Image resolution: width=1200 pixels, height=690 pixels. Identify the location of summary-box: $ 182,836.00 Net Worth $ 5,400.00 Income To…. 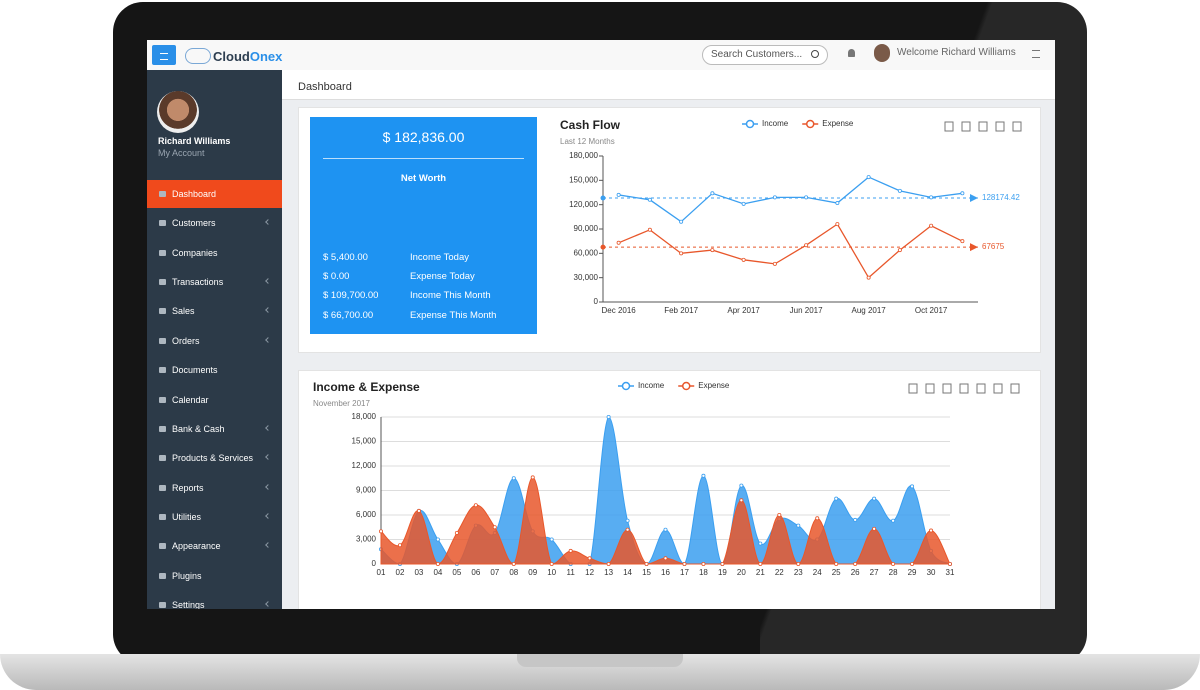
(423, 225).